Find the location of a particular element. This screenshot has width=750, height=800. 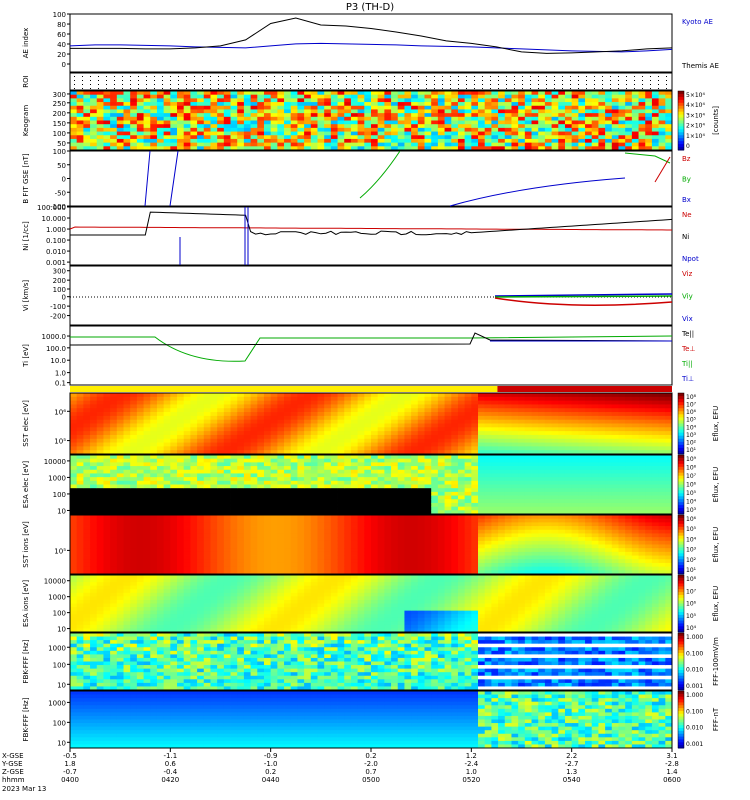

colorbar-tick-label: 4×10⁴ is located at coordinates (695, 105).